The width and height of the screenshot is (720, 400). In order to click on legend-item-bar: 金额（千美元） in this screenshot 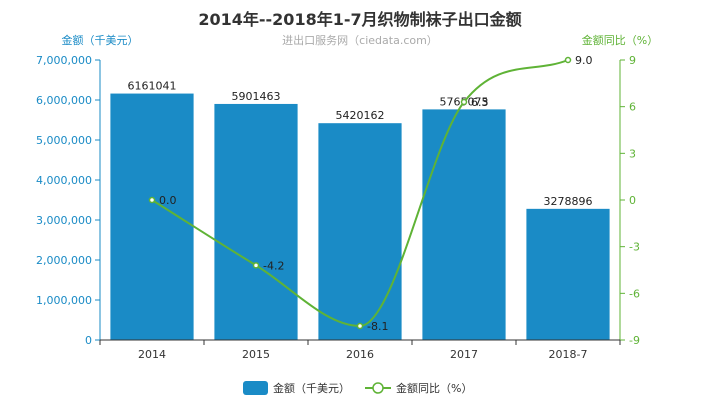, I will do `click(296, 388)`.